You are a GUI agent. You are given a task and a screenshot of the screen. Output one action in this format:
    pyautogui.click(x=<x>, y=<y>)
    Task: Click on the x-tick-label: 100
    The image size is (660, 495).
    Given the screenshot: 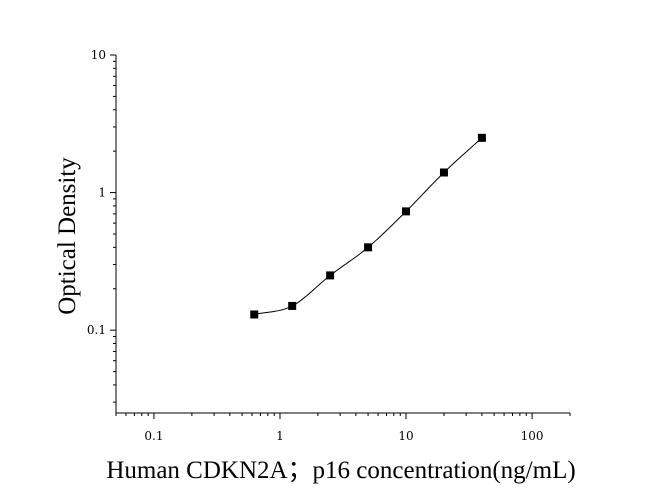 What is the action you would take?
    pyautogui.click(x=532, y=436)
    